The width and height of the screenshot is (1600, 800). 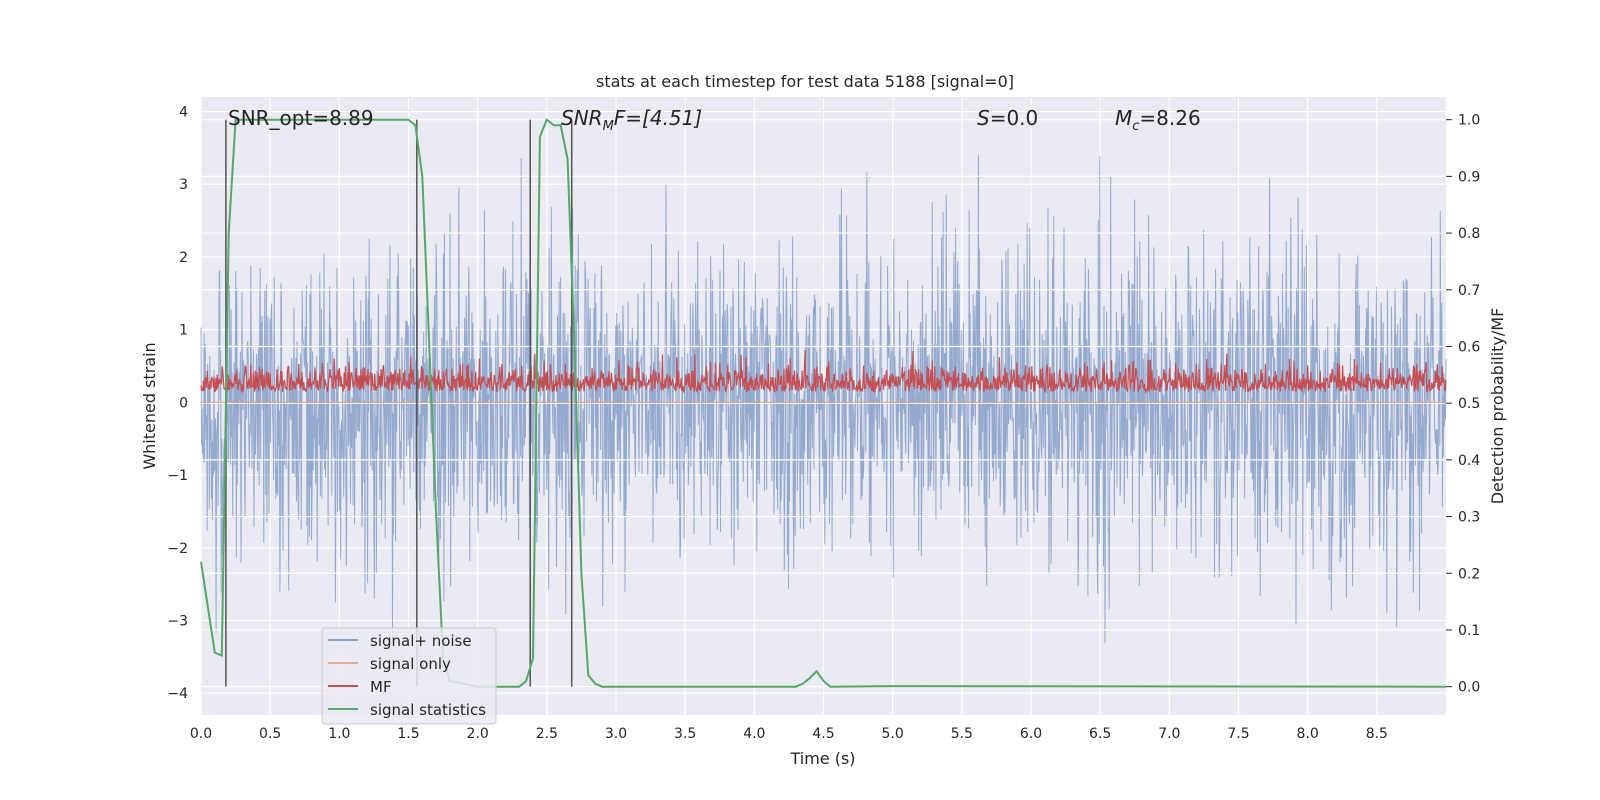 What do you see at coordinates (149, 405) in the screenshot?
I see `y-axis-label: Whitened strain` at bounding box center [149, 405].